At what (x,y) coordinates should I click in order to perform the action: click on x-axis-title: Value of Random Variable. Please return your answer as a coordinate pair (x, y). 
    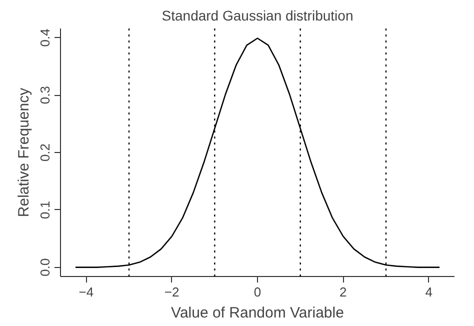
    Looking at the image, I should click on (257, 313).